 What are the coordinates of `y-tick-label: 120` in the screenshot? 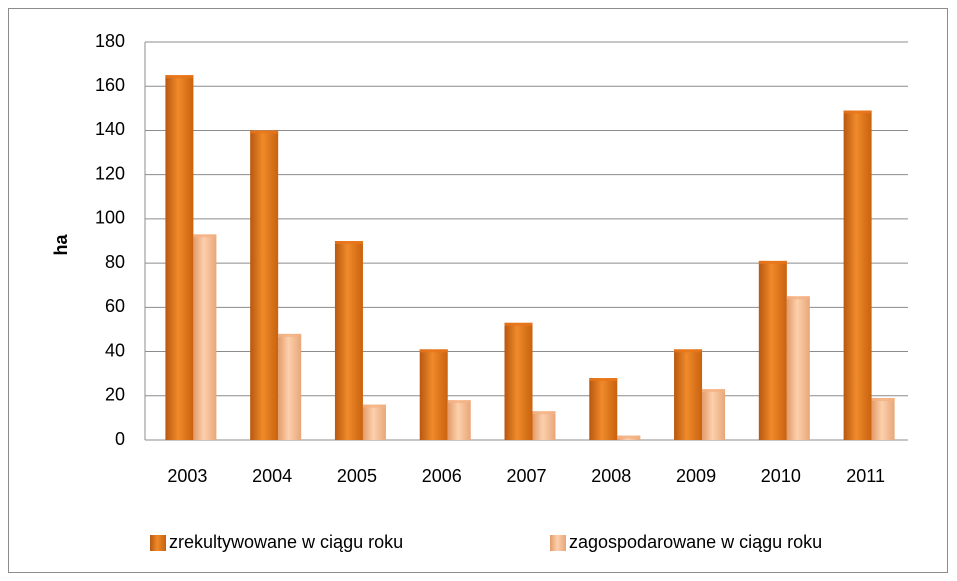 It's located at (110, 173).